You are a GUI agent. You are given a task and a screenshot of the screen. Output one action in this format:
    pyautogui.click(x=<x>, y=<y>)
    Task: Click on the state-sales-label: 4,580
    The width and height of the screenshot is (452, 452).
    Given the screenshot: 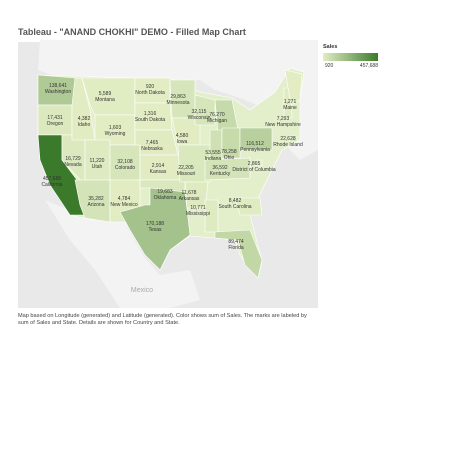 What is the action you would take?
    pyautogui.click(x=182, y=136)
    